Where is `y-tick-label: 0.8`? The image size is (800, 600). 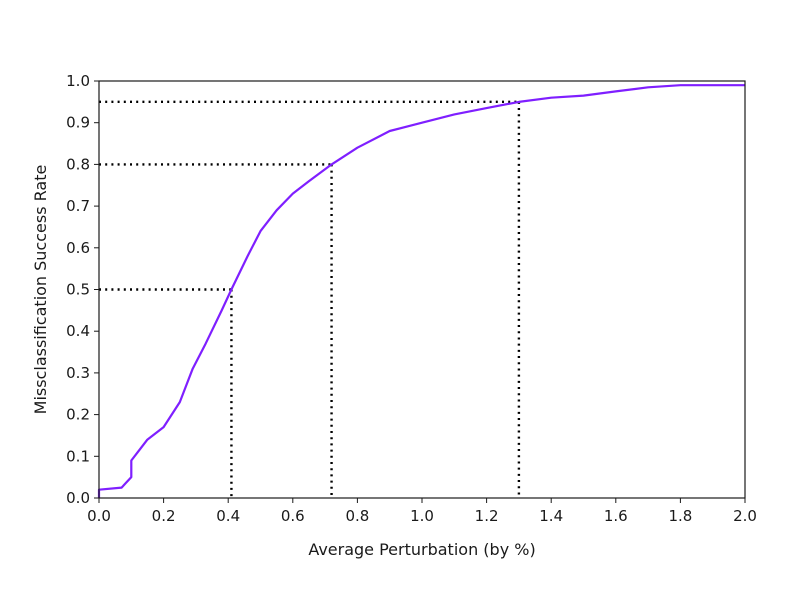 y-tick-label: 0.8 is located at coordinates (78, 164).